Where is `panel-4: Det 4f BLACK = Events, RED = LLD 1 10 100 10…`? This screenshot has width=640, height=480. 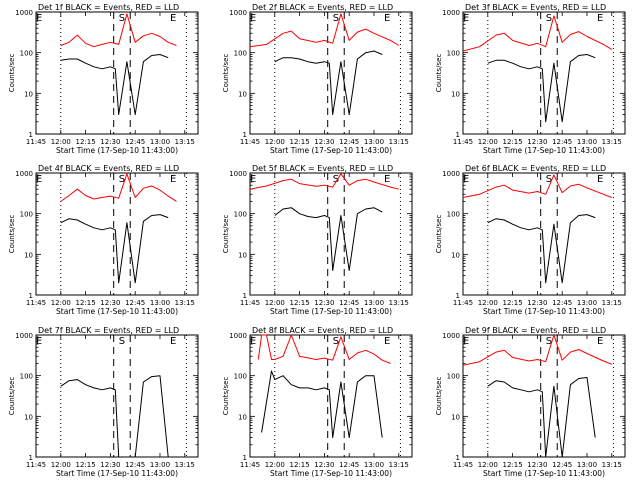
panel-4: Det 4f BLACK = Events, RED = LLD 1 10 100 10… is located at coordinates (103, 240).